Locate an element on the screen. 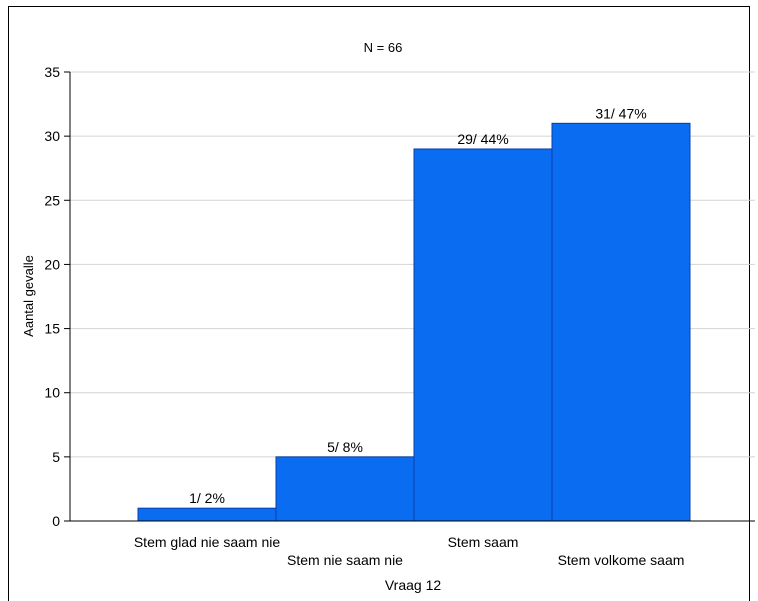 This screenshot has width=758, height=601. y-tick-label: 20 is located at coordinates (52, 264).